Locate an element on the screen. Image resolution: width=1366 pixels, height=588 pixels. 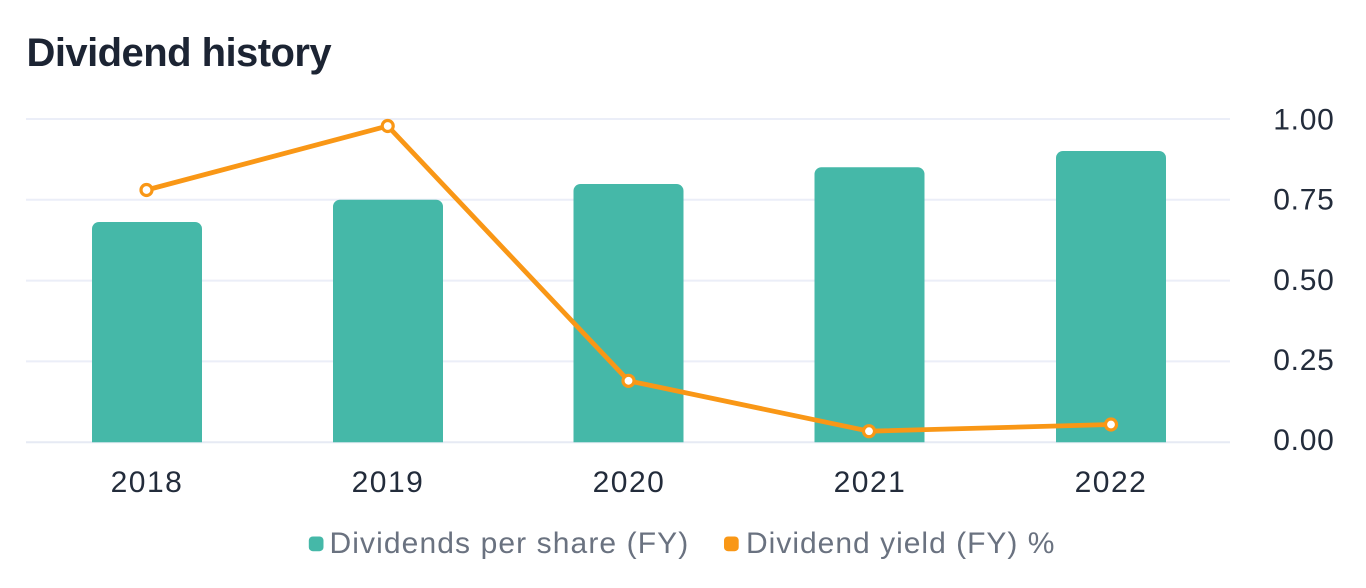
svg-text: Dividend yield (FY) % is located at coordinates (900, 543).